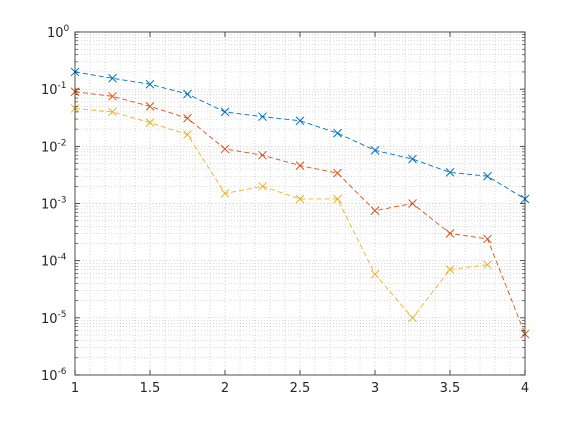  I want to click on x-axis-tick-labels: 1 1.5 2 2.5 3 3.5 4, so click(300, 388).